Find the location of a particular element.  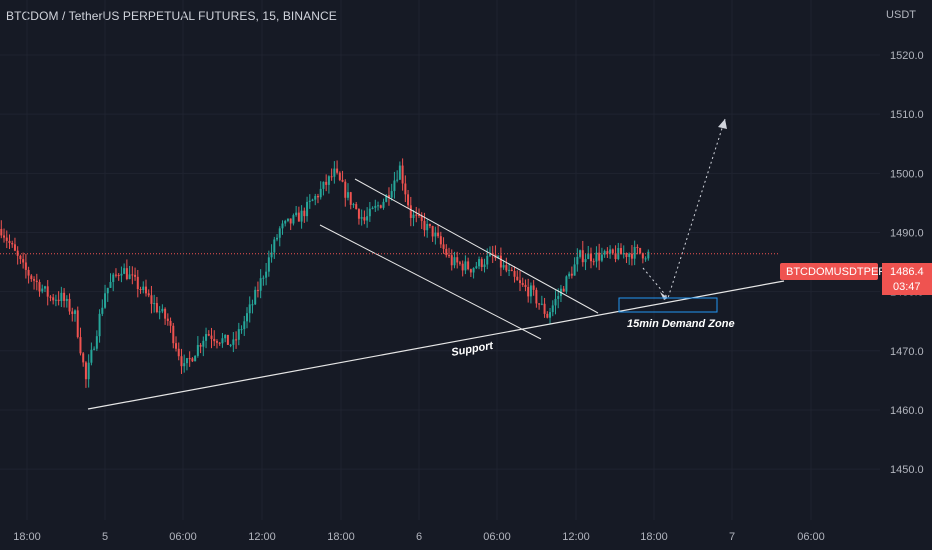

symbol-badge-text: BTCDOMUSDTPERP is located at coordinates (840, 272).